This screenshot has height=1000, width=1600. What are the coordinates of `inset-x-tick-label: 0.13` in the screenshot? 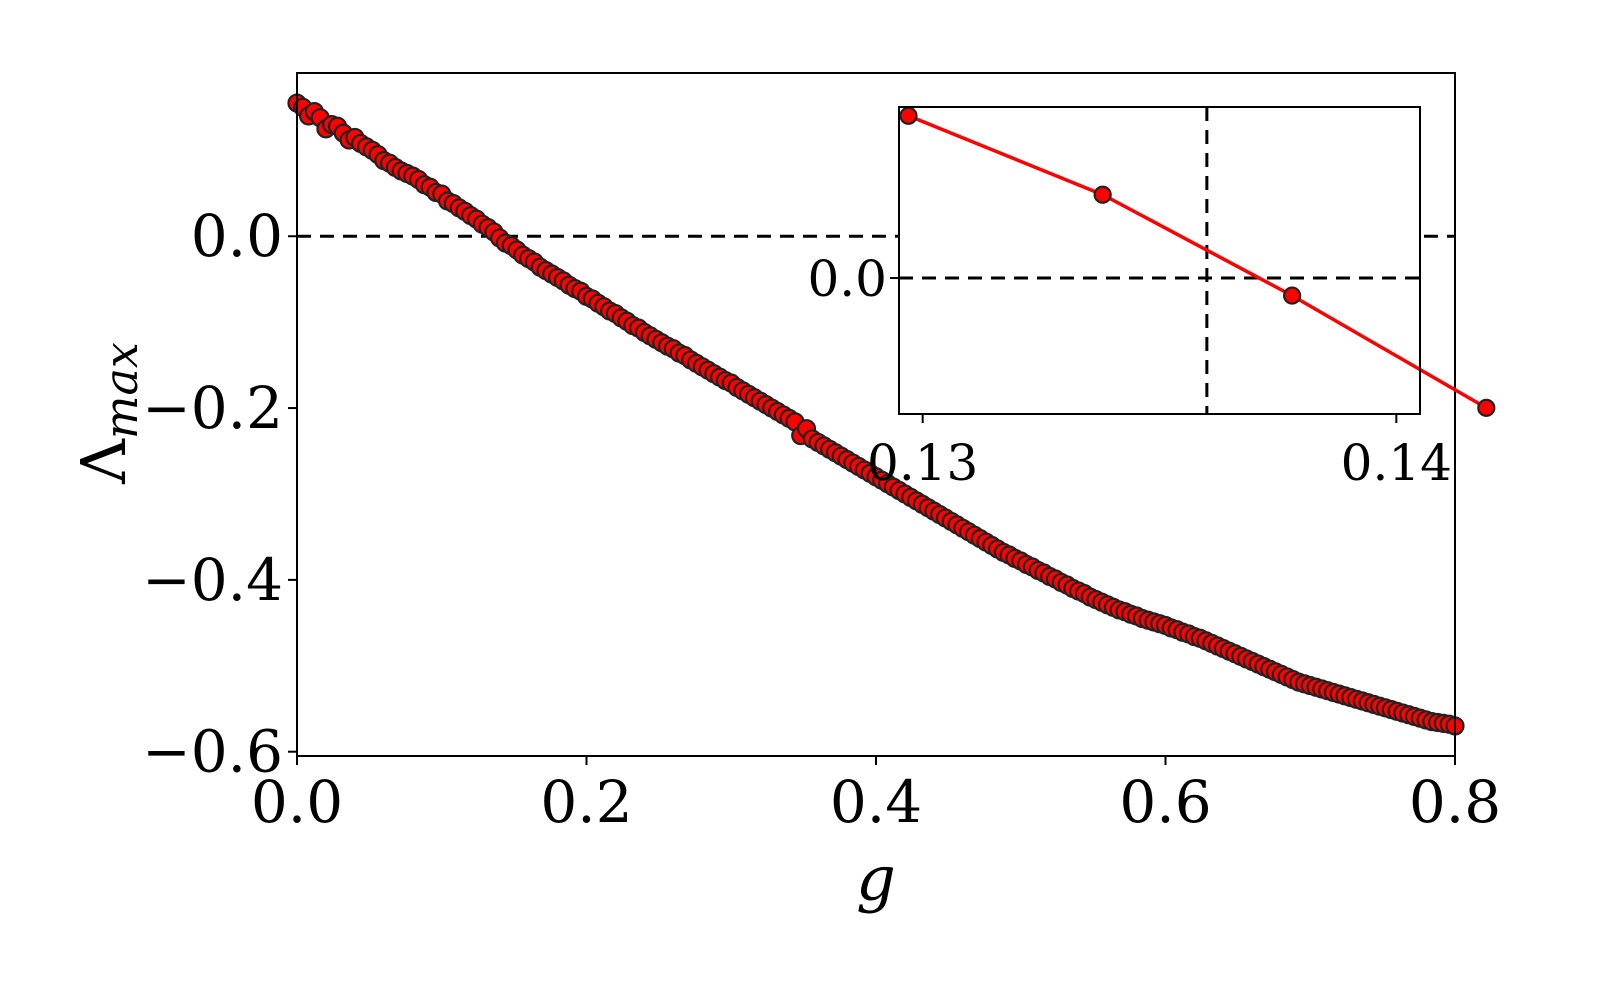 It's located at (922, 463).